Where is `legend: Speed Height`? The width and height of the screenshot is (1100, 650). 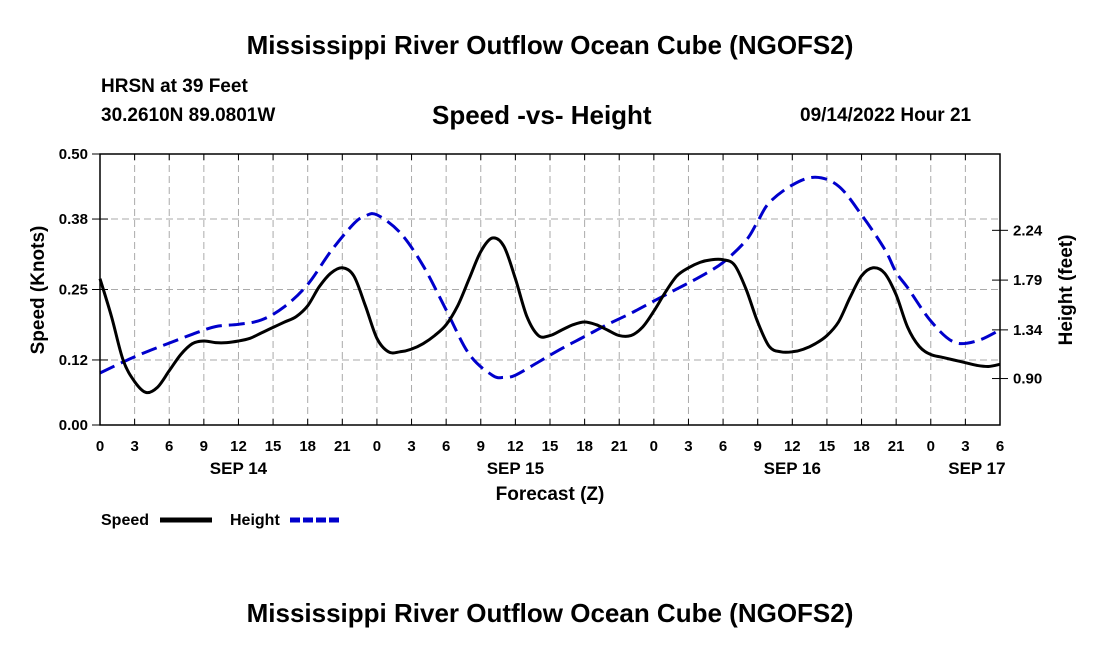 legend: Speed Height is located at coordinates (221, 520).